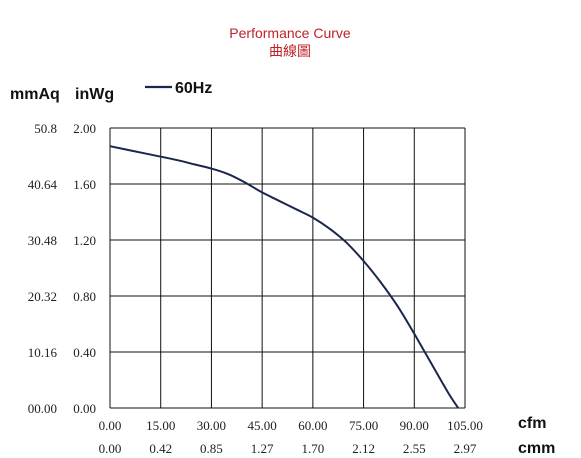  What do you see at coordinates (35, 94) in the screenshot?
I see `y-unit-label-mmaq: mmAq` at bounding box center [35, 94].